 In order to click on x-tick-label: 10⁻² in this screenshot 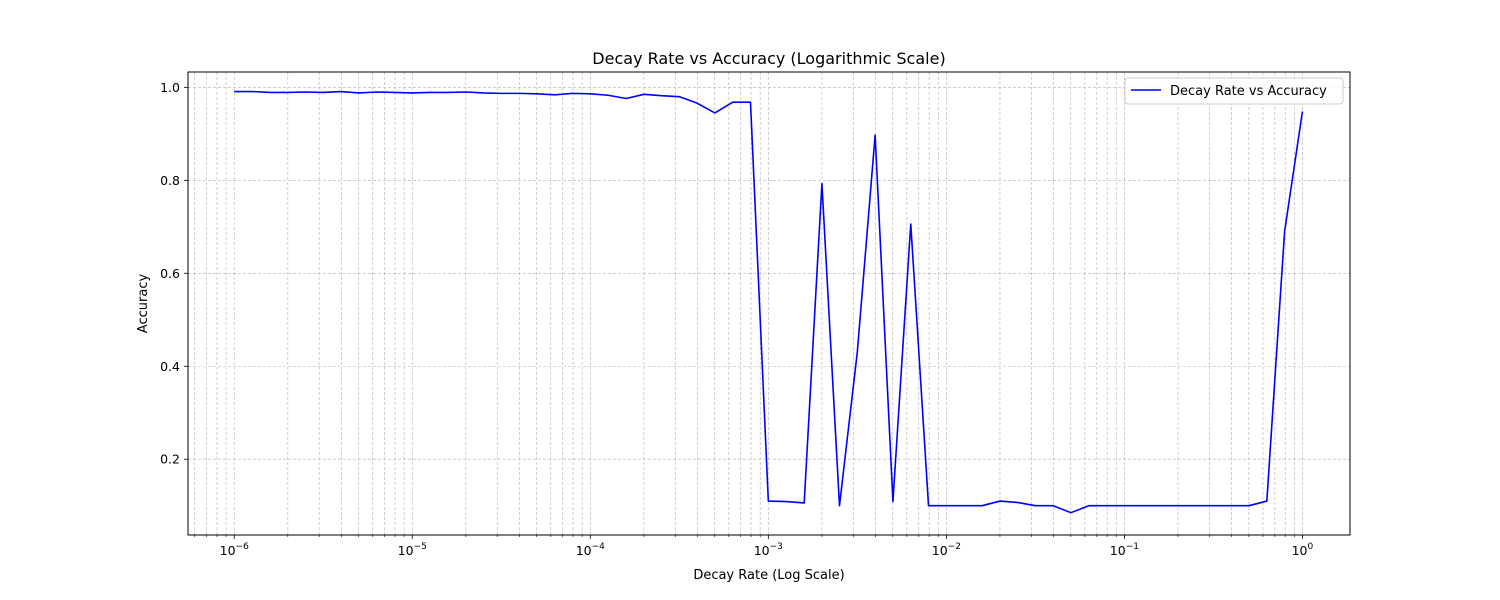, I will do `click(946, 550)`.